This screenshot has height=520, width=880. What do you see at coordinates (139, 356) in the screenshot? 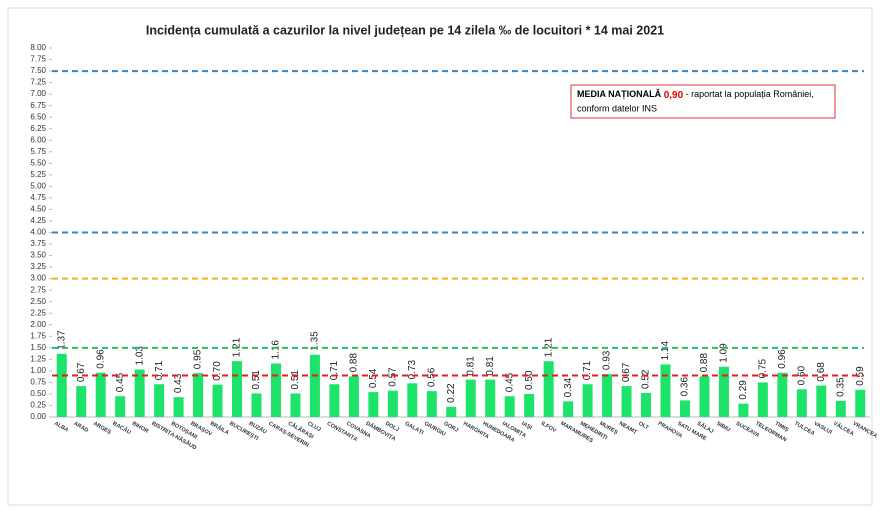
I see `value-label: 1.03` at bounding box center [139, 356].